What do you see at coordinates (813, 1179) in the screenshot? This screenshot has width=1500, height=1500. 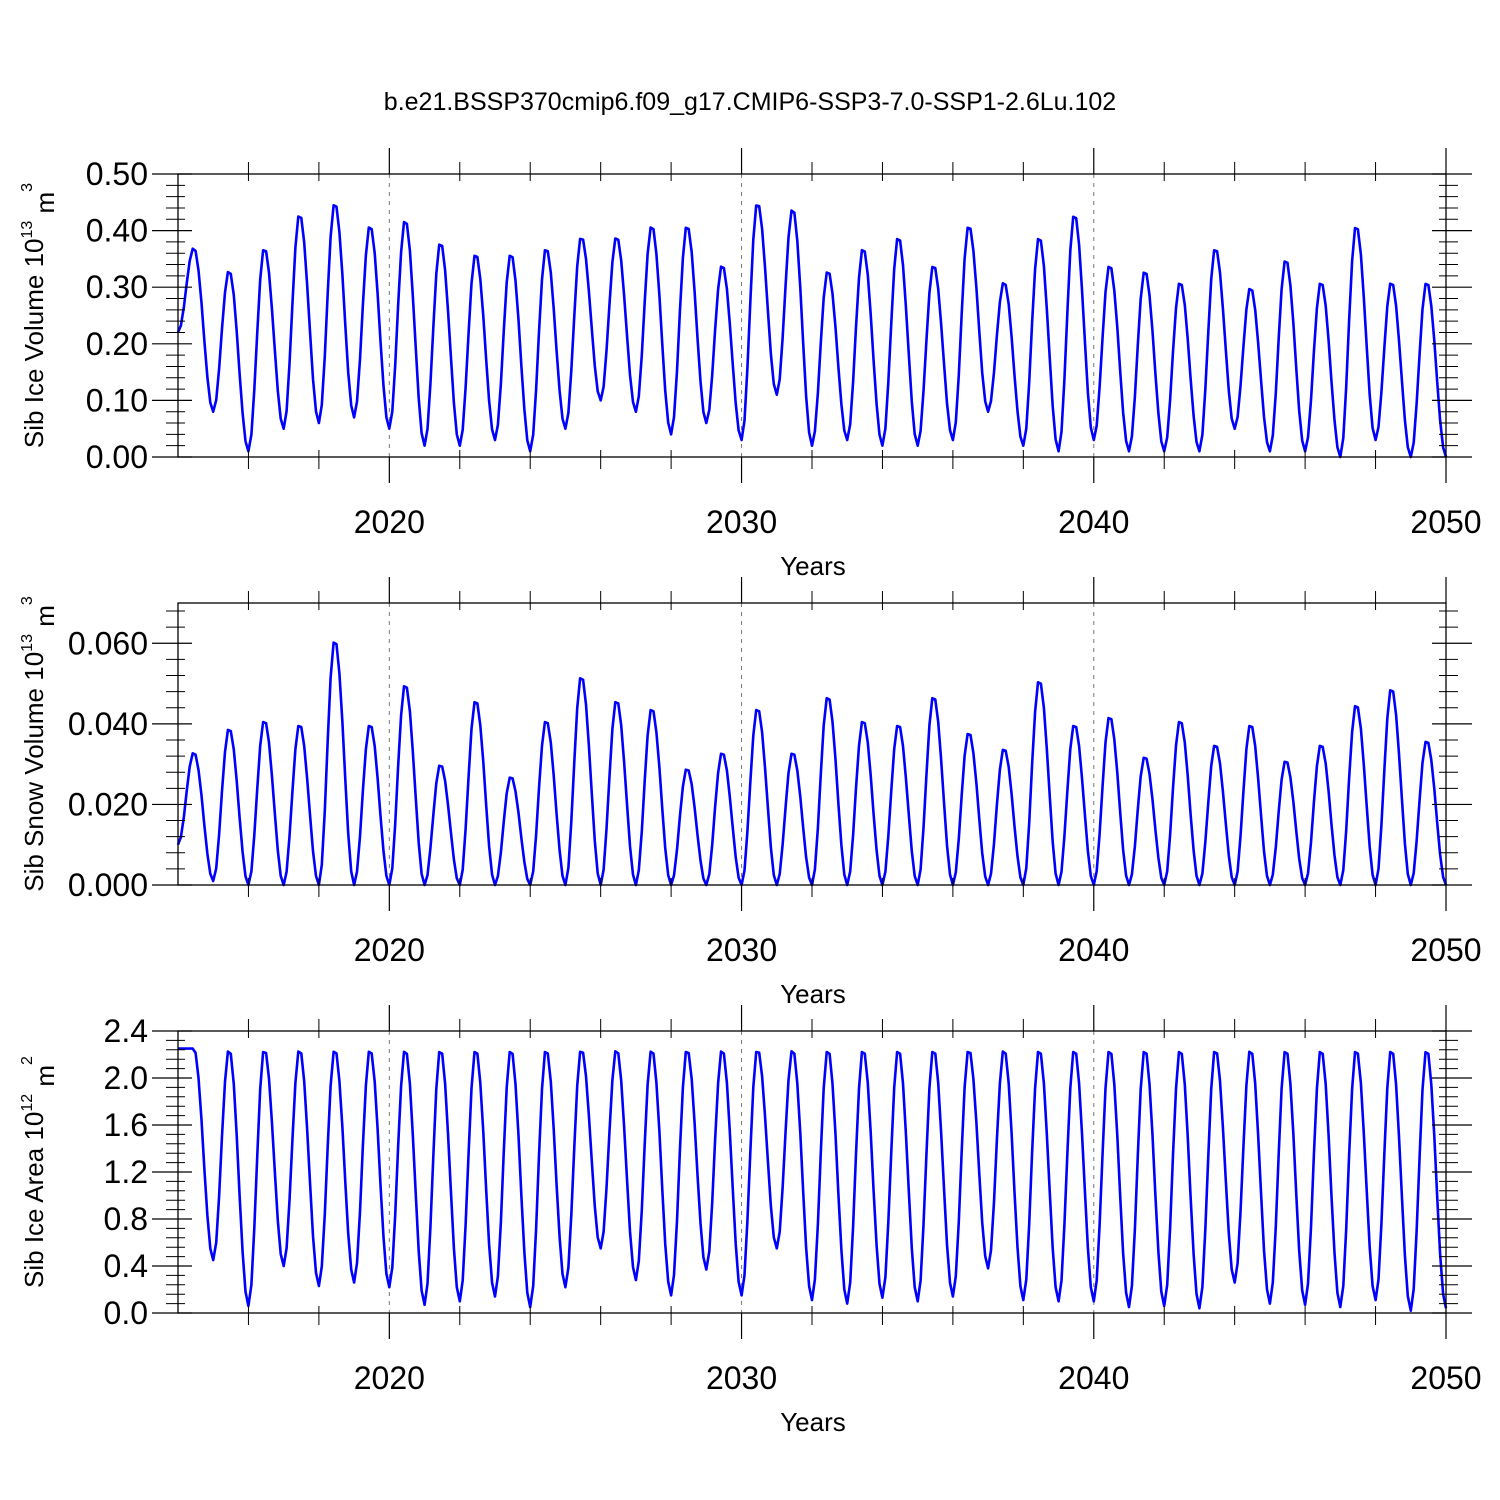 I see `series-line-sib-ice-area` at bounding box center [813, 1179].